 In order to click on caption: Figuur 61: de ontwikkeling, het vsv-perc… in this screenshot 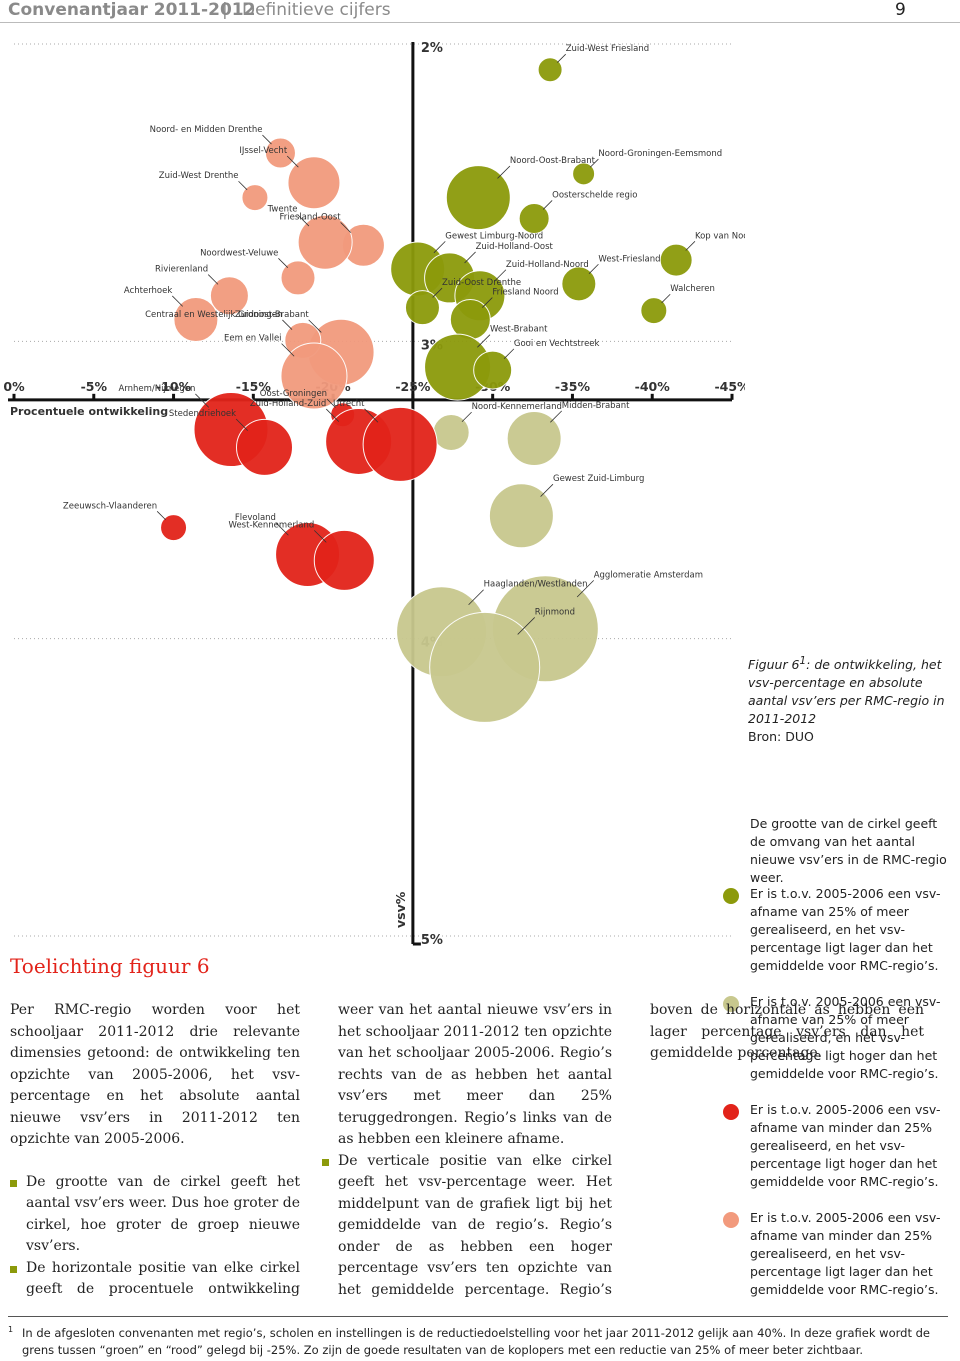, I will do `click(854, 699)`.